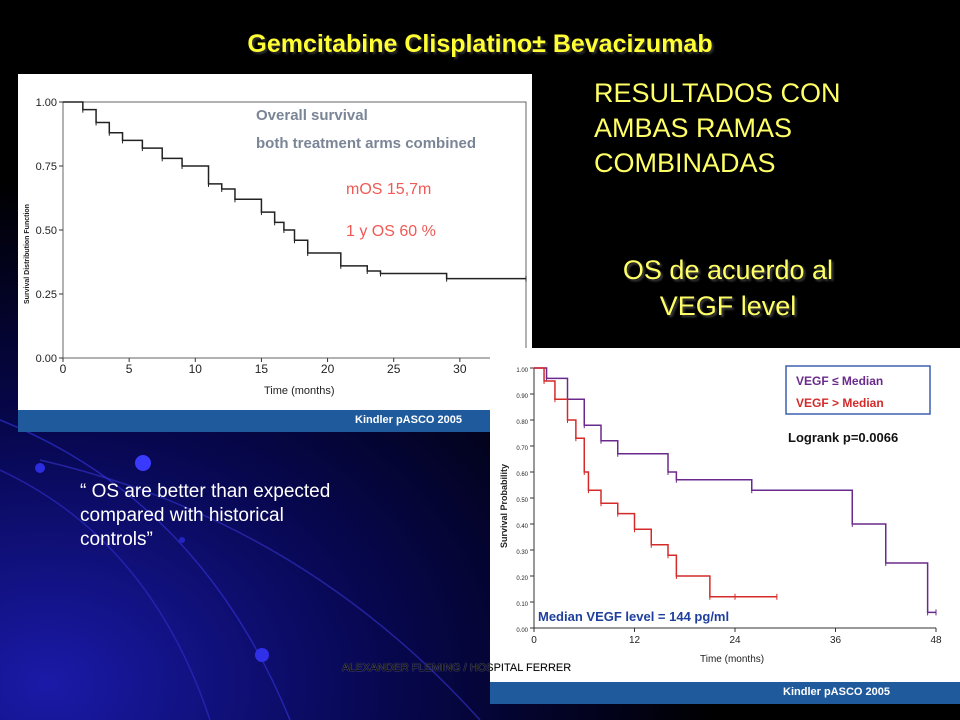 The width and height of the screenshot is (960, 720). Describe the element at coordinates (522, 475) in the screenshot. I see `y-tick-label: 0.60` at that location.